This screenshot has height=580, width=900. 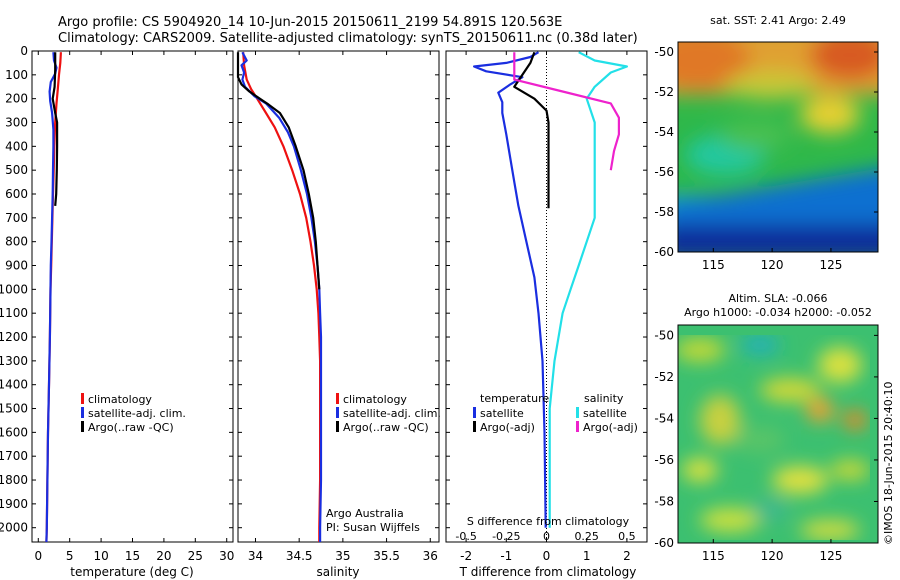 What do you see at coordinates (778, 20) in the screenshot?
I see `sst-map-title: sat. SST: 2.41 Argo: 2.49` at bounding box center [778, 20].